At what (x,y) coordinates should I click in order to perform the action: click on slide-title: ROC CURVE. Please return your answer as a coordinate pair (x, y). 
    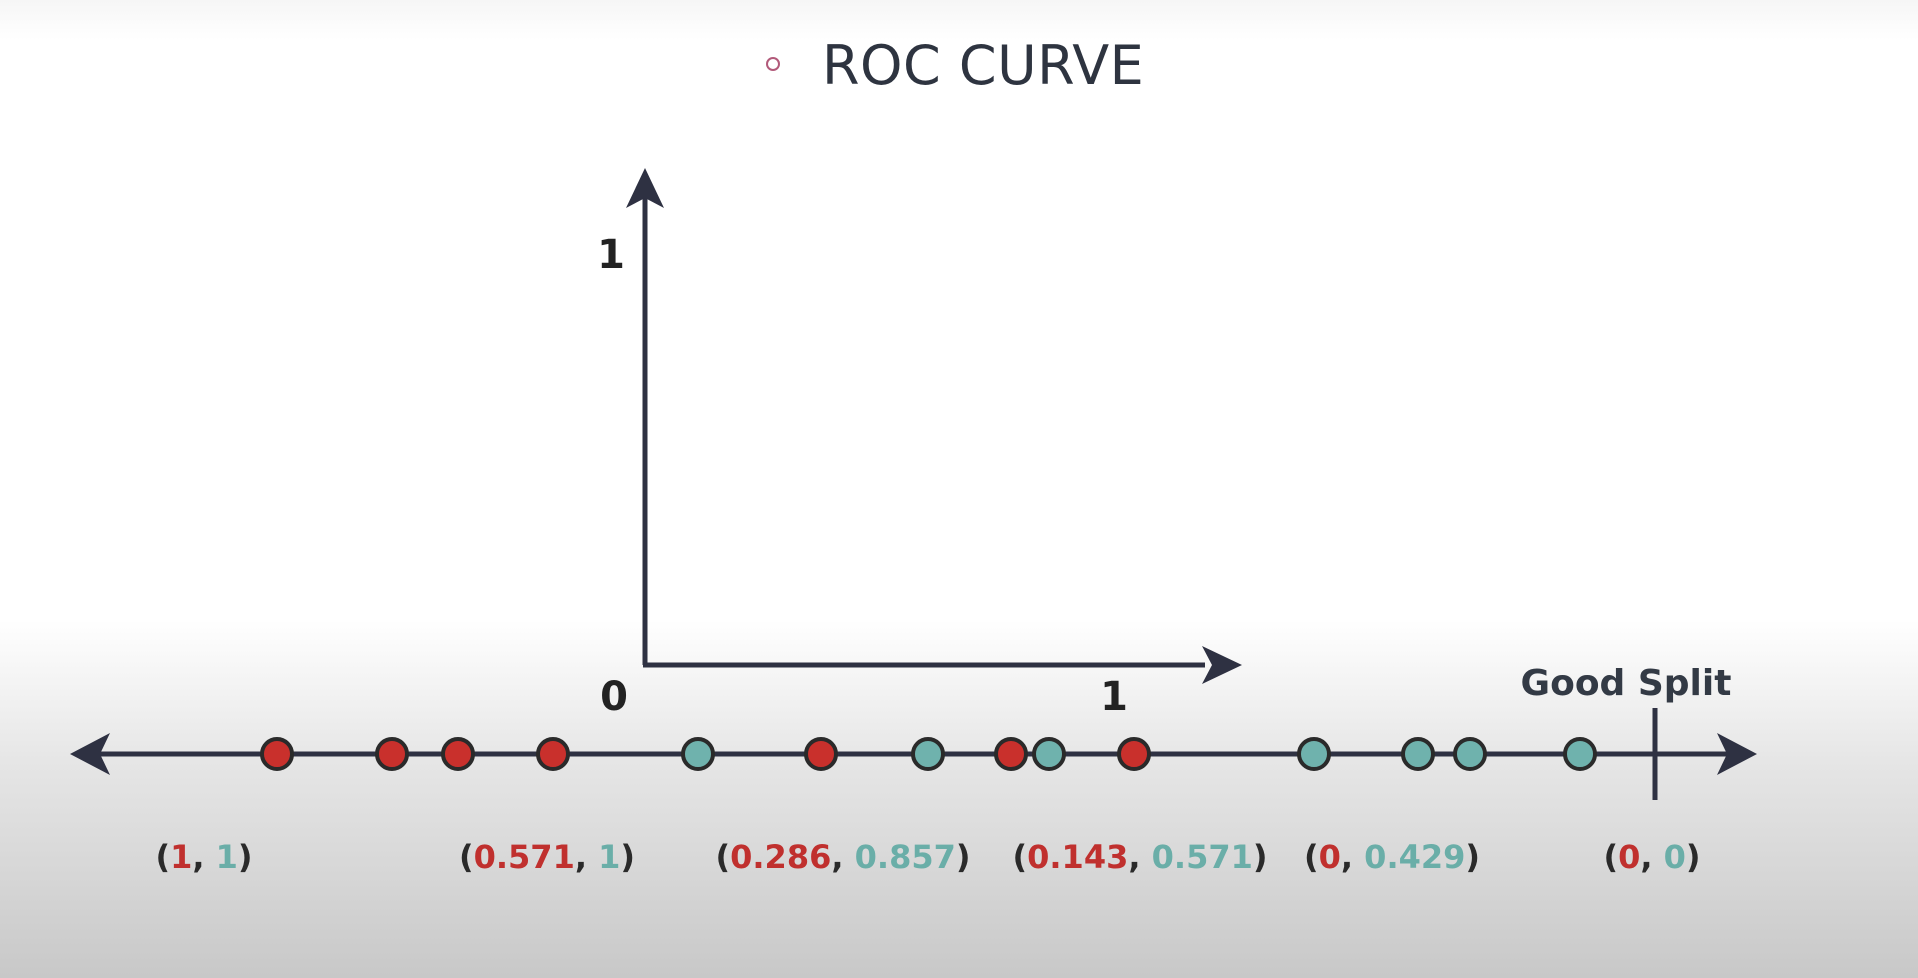
    Looking at the image, I should click on (983, 65).